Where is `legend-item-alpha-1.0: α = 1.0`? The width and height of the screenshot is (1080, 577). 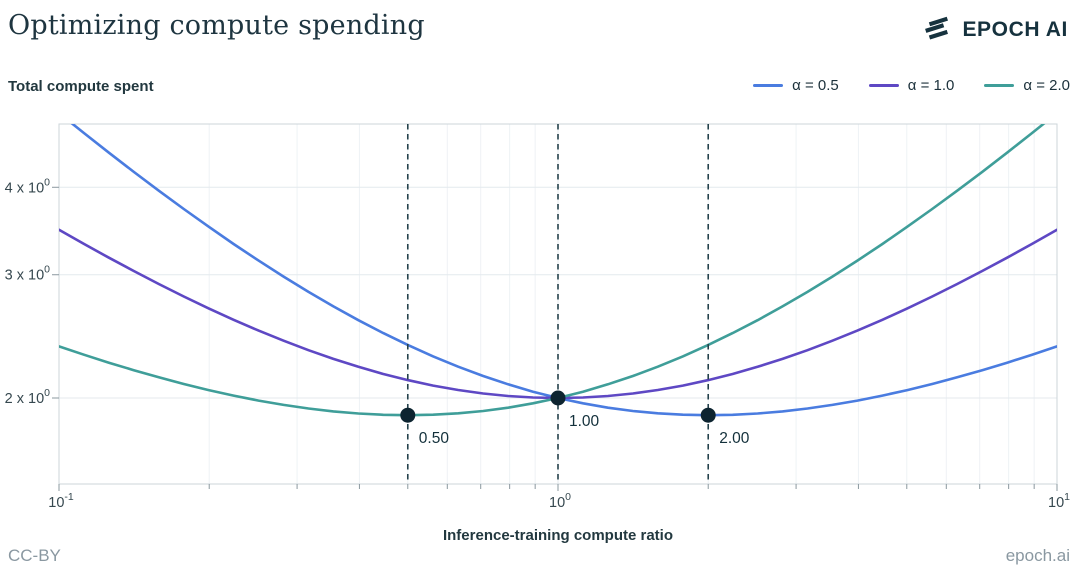
legend-item-alpha-1.0: α = 1.0 is located at coordinates (911, 85).